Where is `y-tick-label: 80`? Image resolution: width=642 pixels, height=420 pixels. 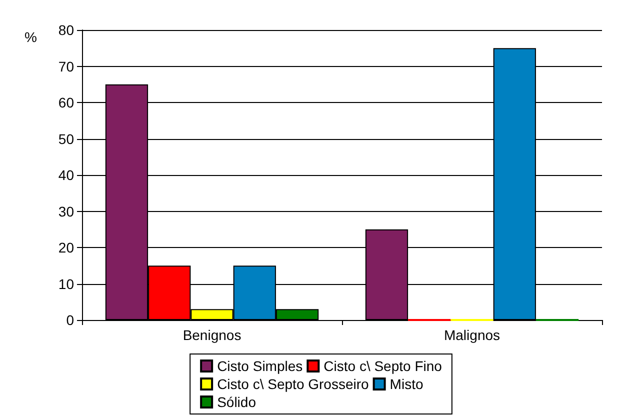
y-tick-label: 80 is located at coordinates (66, 30).